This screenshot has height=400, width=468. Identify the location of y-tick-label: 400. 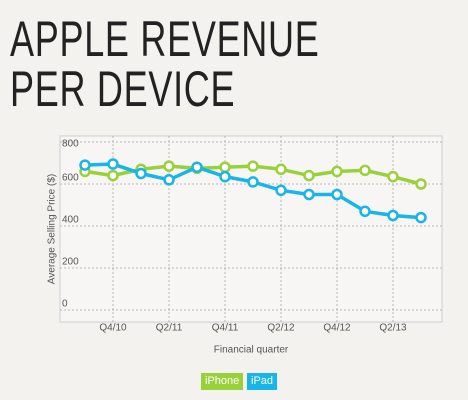
(70, 220).